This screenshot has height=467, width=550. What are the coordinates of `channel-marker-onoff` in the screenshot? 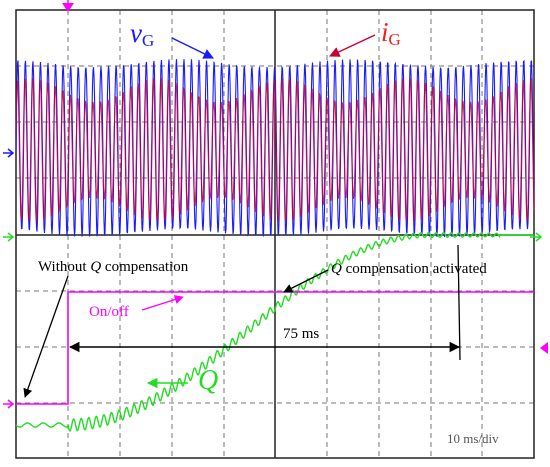 It's located at (9, 404).